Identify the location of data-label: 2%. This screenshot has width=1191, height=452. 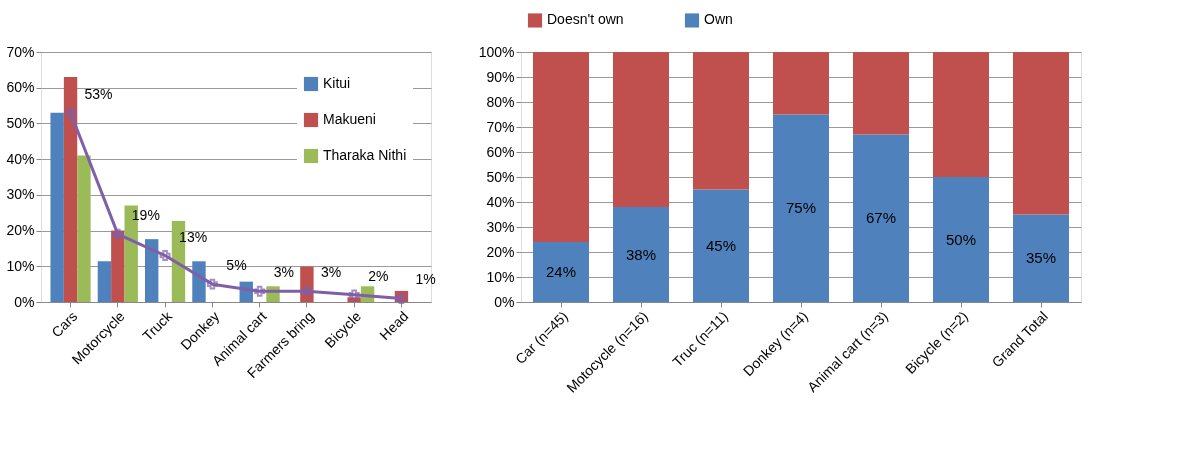
(378, 275).